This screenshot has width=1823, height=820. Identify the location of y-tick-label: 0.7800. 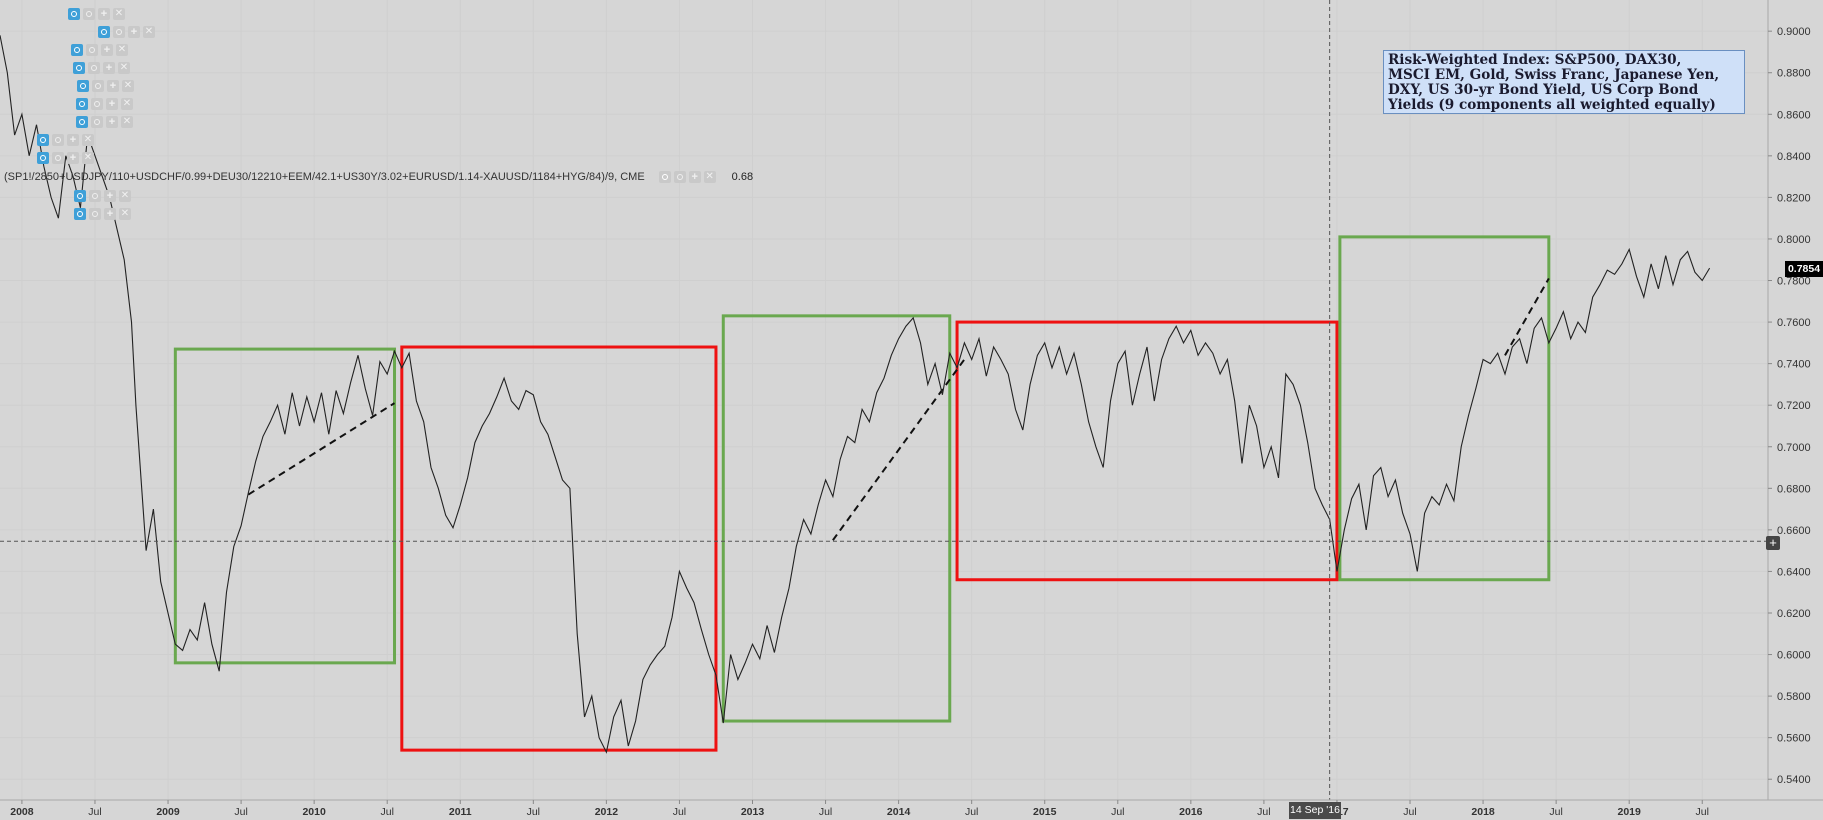
(1794, 282).